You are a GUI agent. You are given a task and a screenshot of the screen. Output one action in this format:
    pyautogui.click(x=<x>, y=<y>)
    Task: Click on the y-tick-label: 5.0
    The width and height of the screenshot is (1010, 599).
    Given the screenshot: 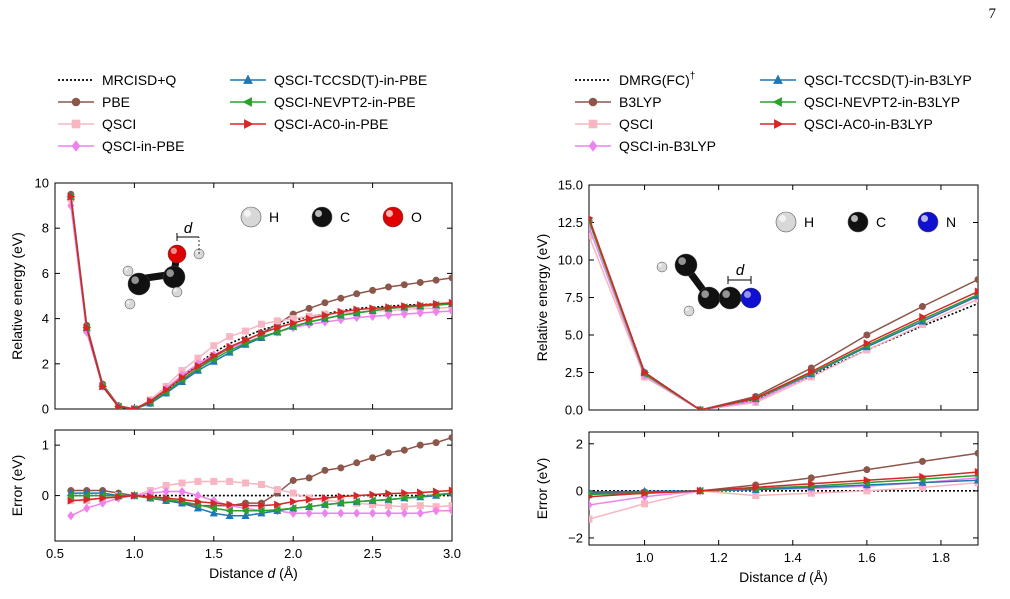 What is the action you would take?
    pyautogui.click(x=574, y=335)
    